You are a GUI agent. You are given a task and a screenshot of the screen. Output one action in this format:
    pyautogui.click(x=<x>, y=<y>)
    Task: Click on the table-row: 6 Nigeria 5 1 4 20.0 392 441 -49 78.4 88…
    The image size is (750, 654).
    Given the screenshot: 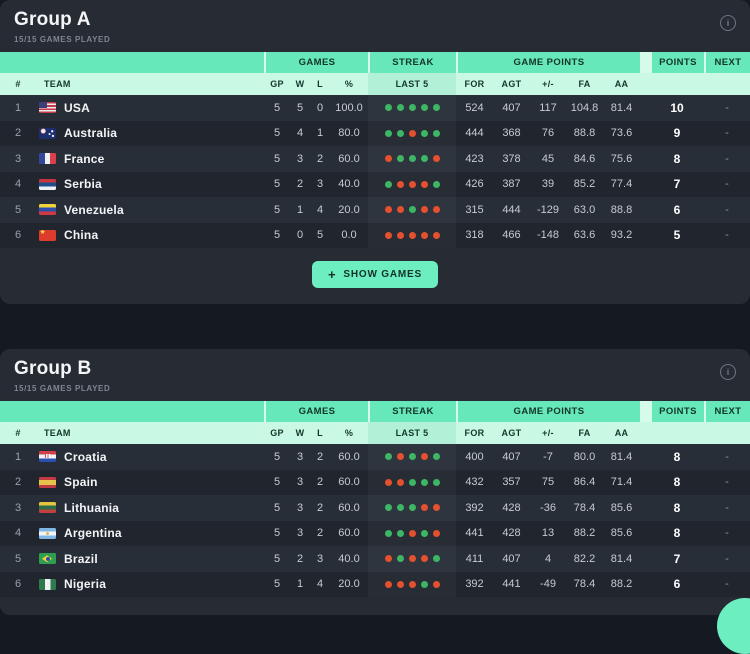 What is the action you would take?
    pyautogui.click(x=375, y=584)
    